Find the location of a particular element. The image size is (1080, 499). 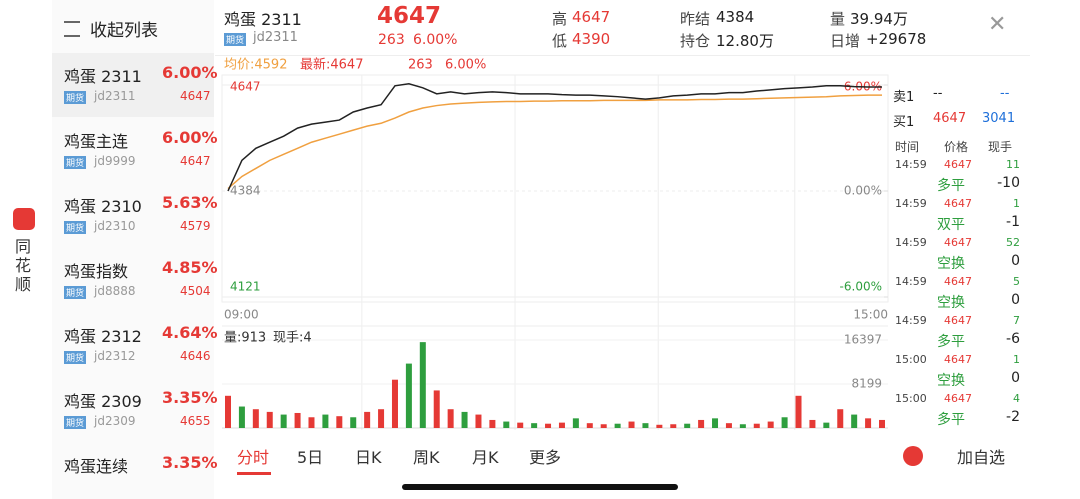

collapse-list: 收起列表 is located at coordinates (124, 31).